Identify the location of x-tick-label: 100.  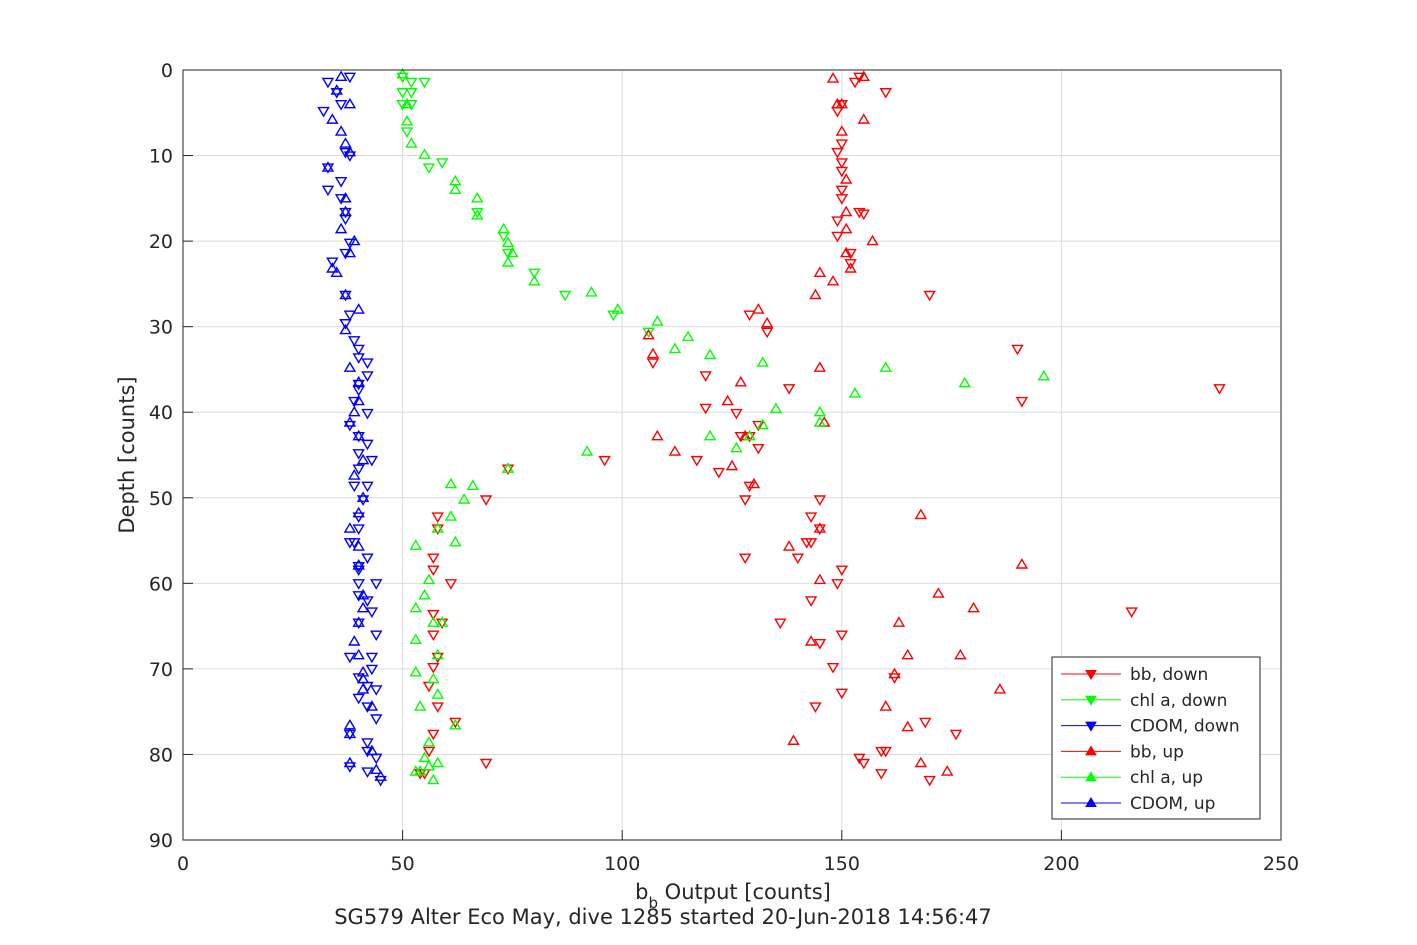
(622, 864).